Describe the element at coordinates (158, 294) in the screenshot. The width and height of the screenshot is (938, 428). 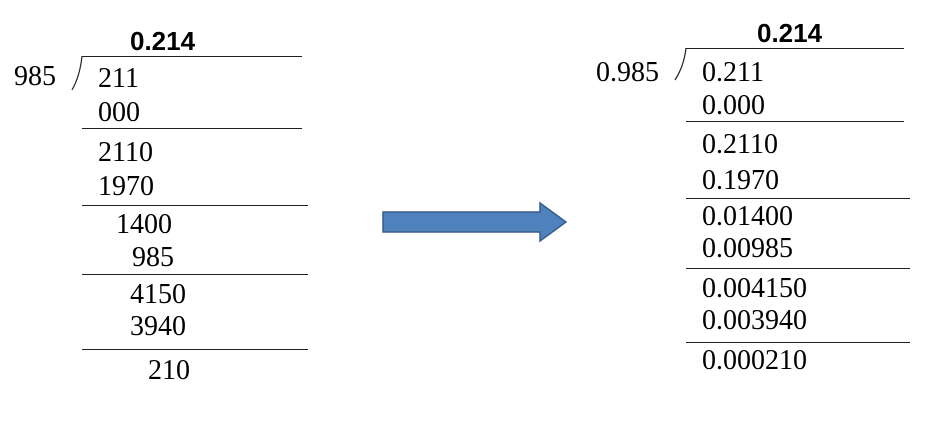
I see `left-row-7: 4150` at that location.